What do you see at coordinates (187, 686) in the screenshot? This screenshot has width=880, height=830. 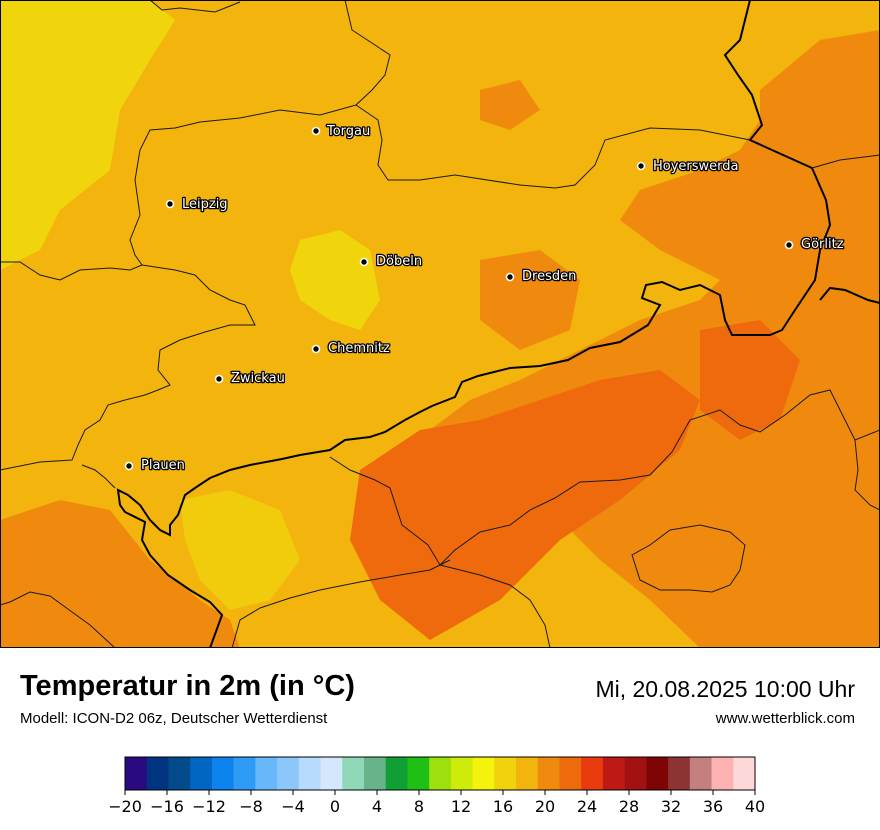 I see `map-title: Temperatur in 2m (in °C)` at bounding box center [187, 686].